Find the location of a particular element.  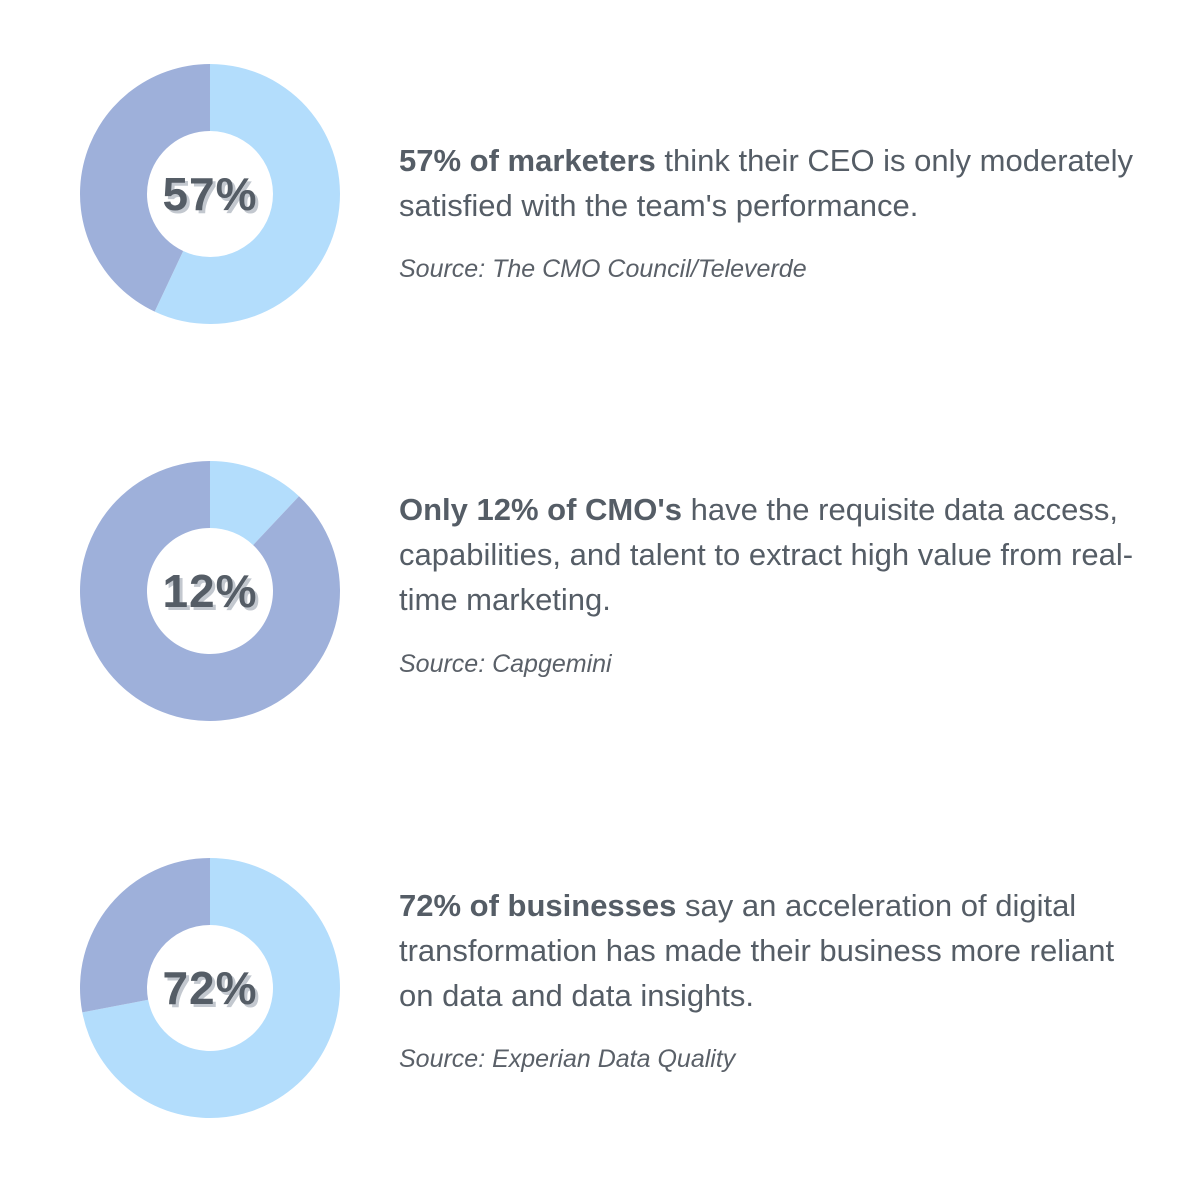

stat-source: Source: The CMO Council/Televerde is located at coordinates (603, 269).